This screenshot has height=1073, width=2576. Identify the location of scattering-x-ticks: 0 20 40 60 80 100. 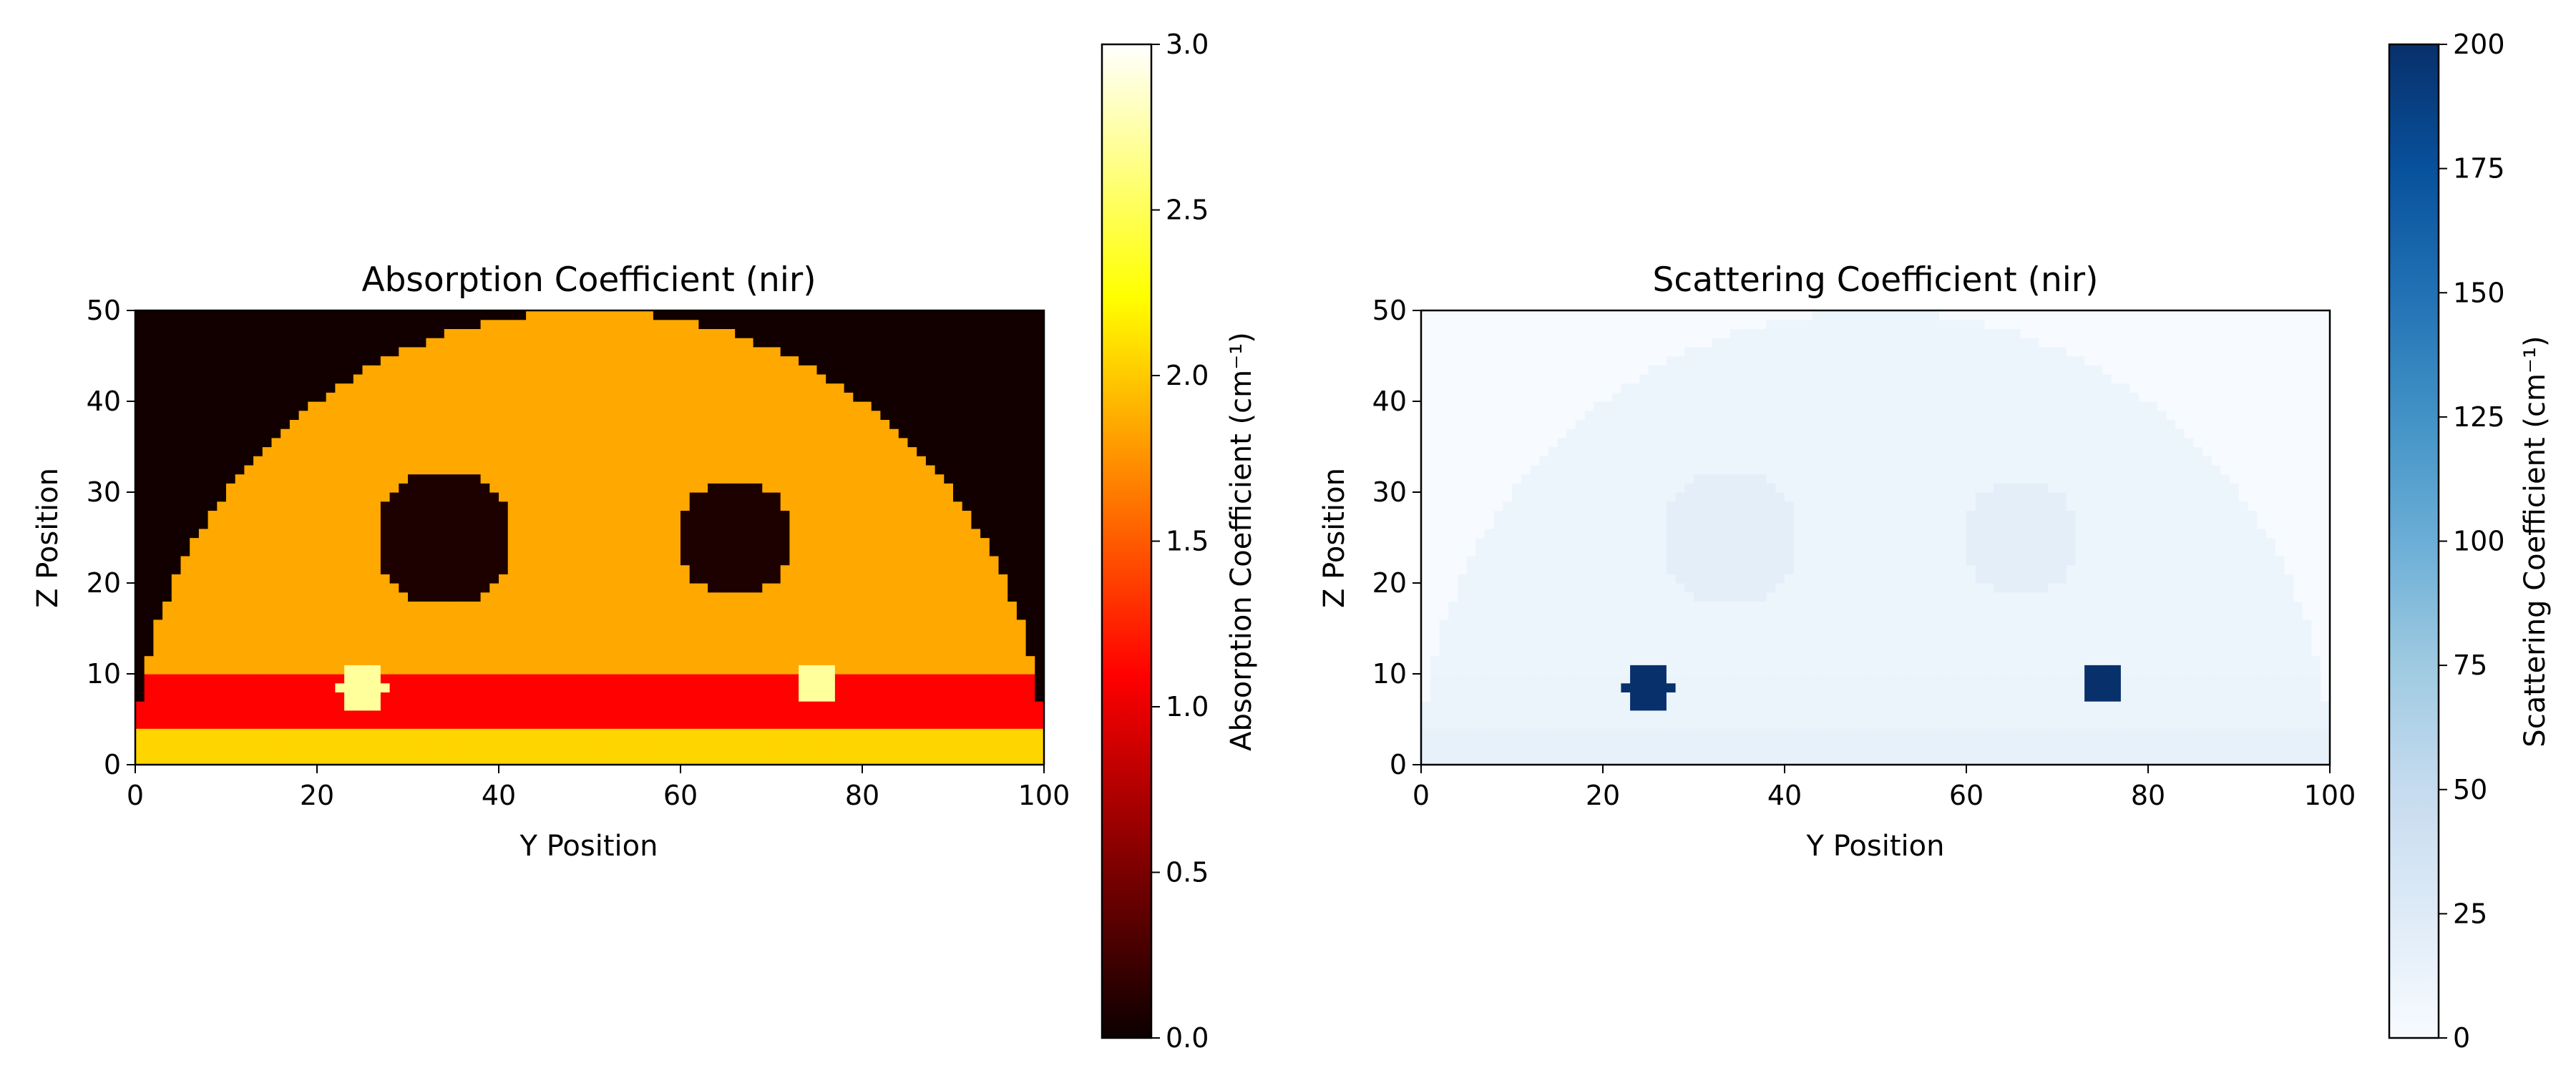
(1884, 788).